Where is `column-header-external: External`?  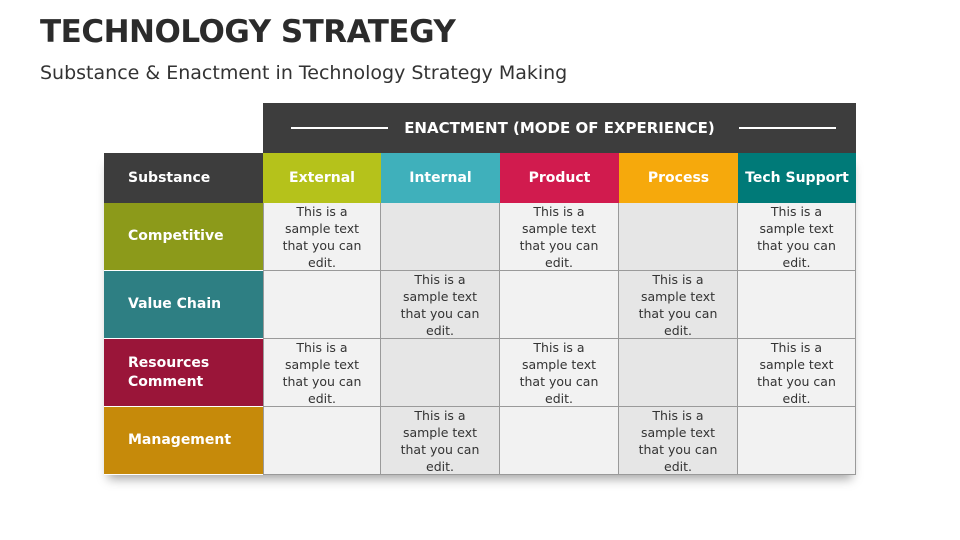 column-header-external: External is located at coordinates (322, 178).